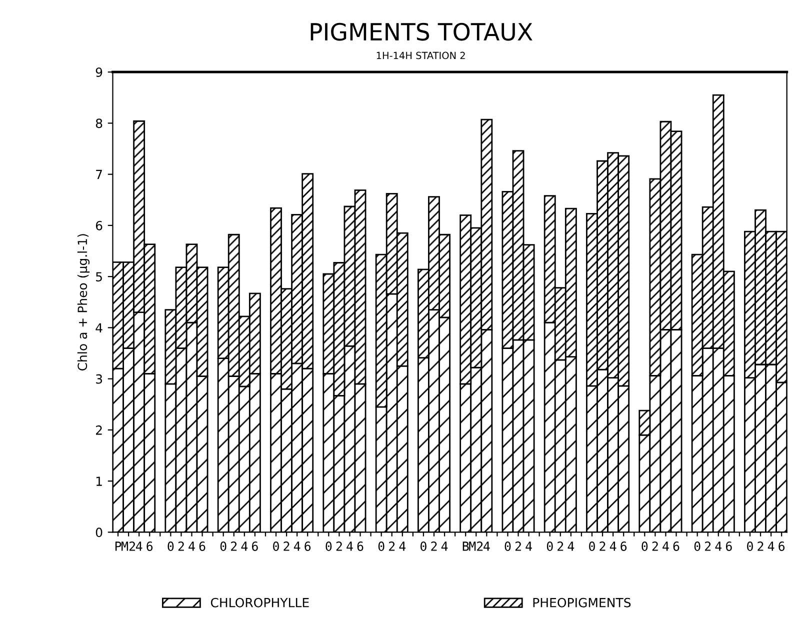  Describe the element at coordinates (99, 327) in the screenshot. I see `y-tick-label: 4` at that location.